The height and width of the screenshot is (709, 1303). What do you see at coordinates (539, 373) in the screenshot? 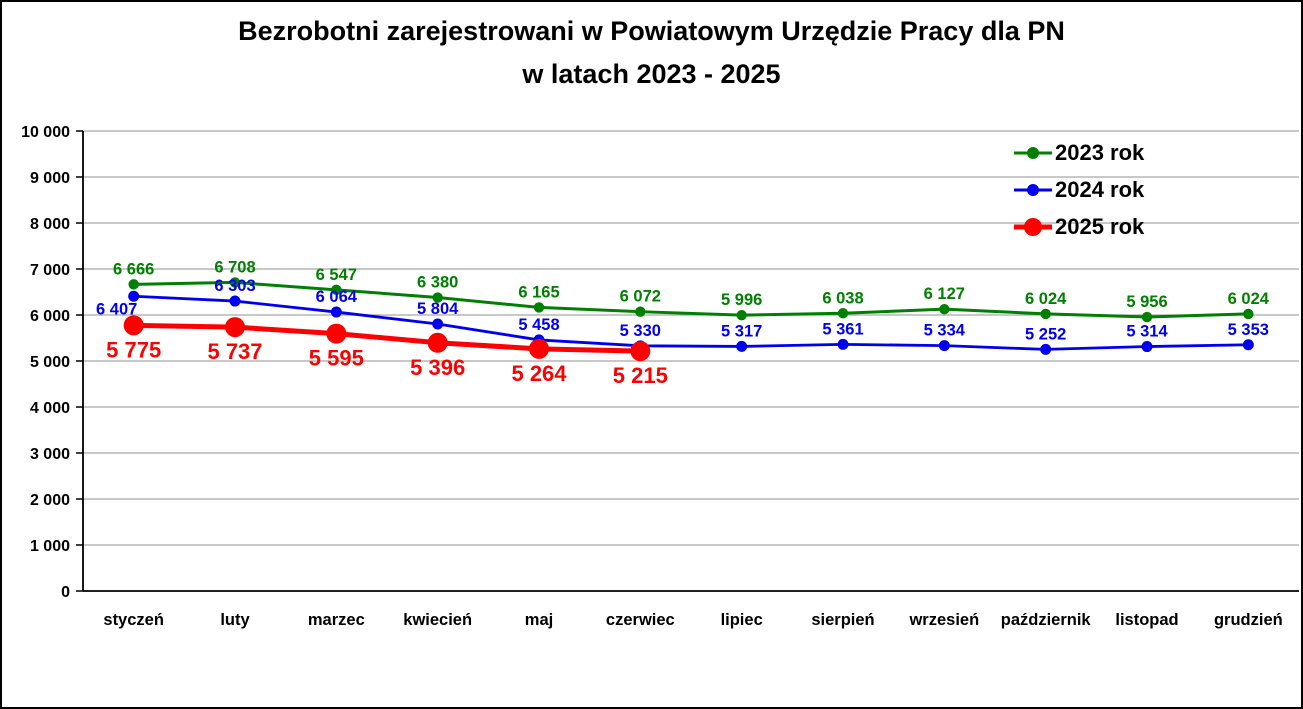
I see `data-label-2025-rok: 5 264` at bounding box center [539, 373].